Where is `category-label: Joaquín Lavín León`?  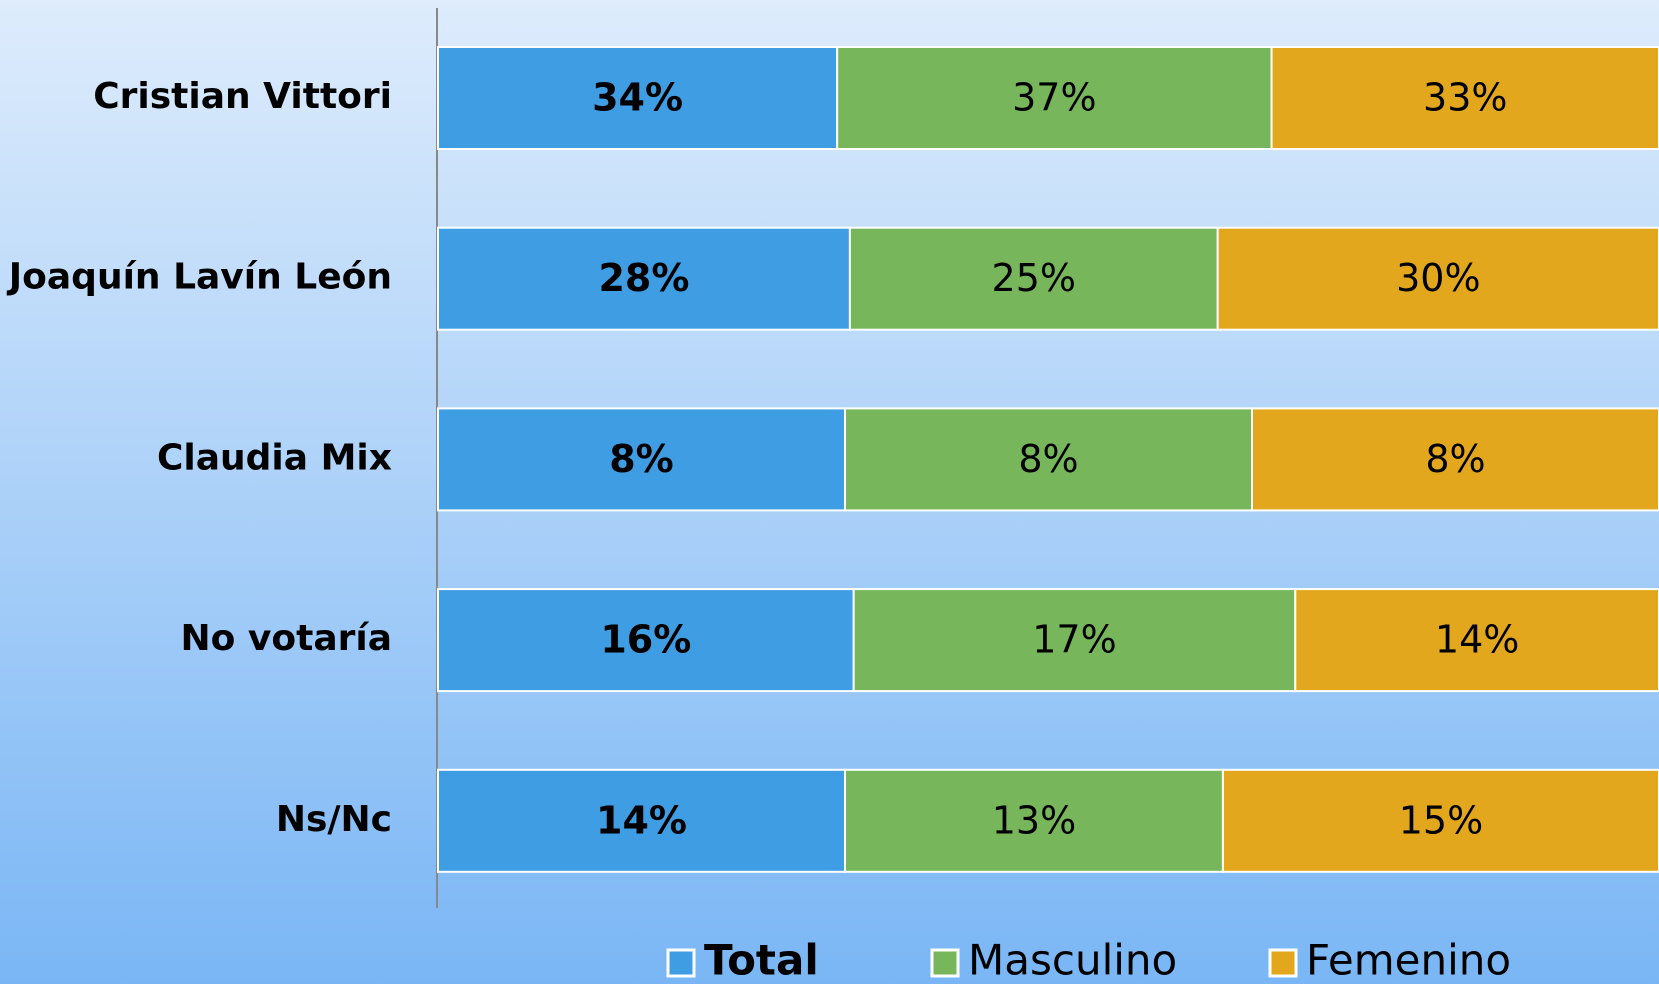
category-label: Joaquín Lavín León is located at coordinates (199, 277).